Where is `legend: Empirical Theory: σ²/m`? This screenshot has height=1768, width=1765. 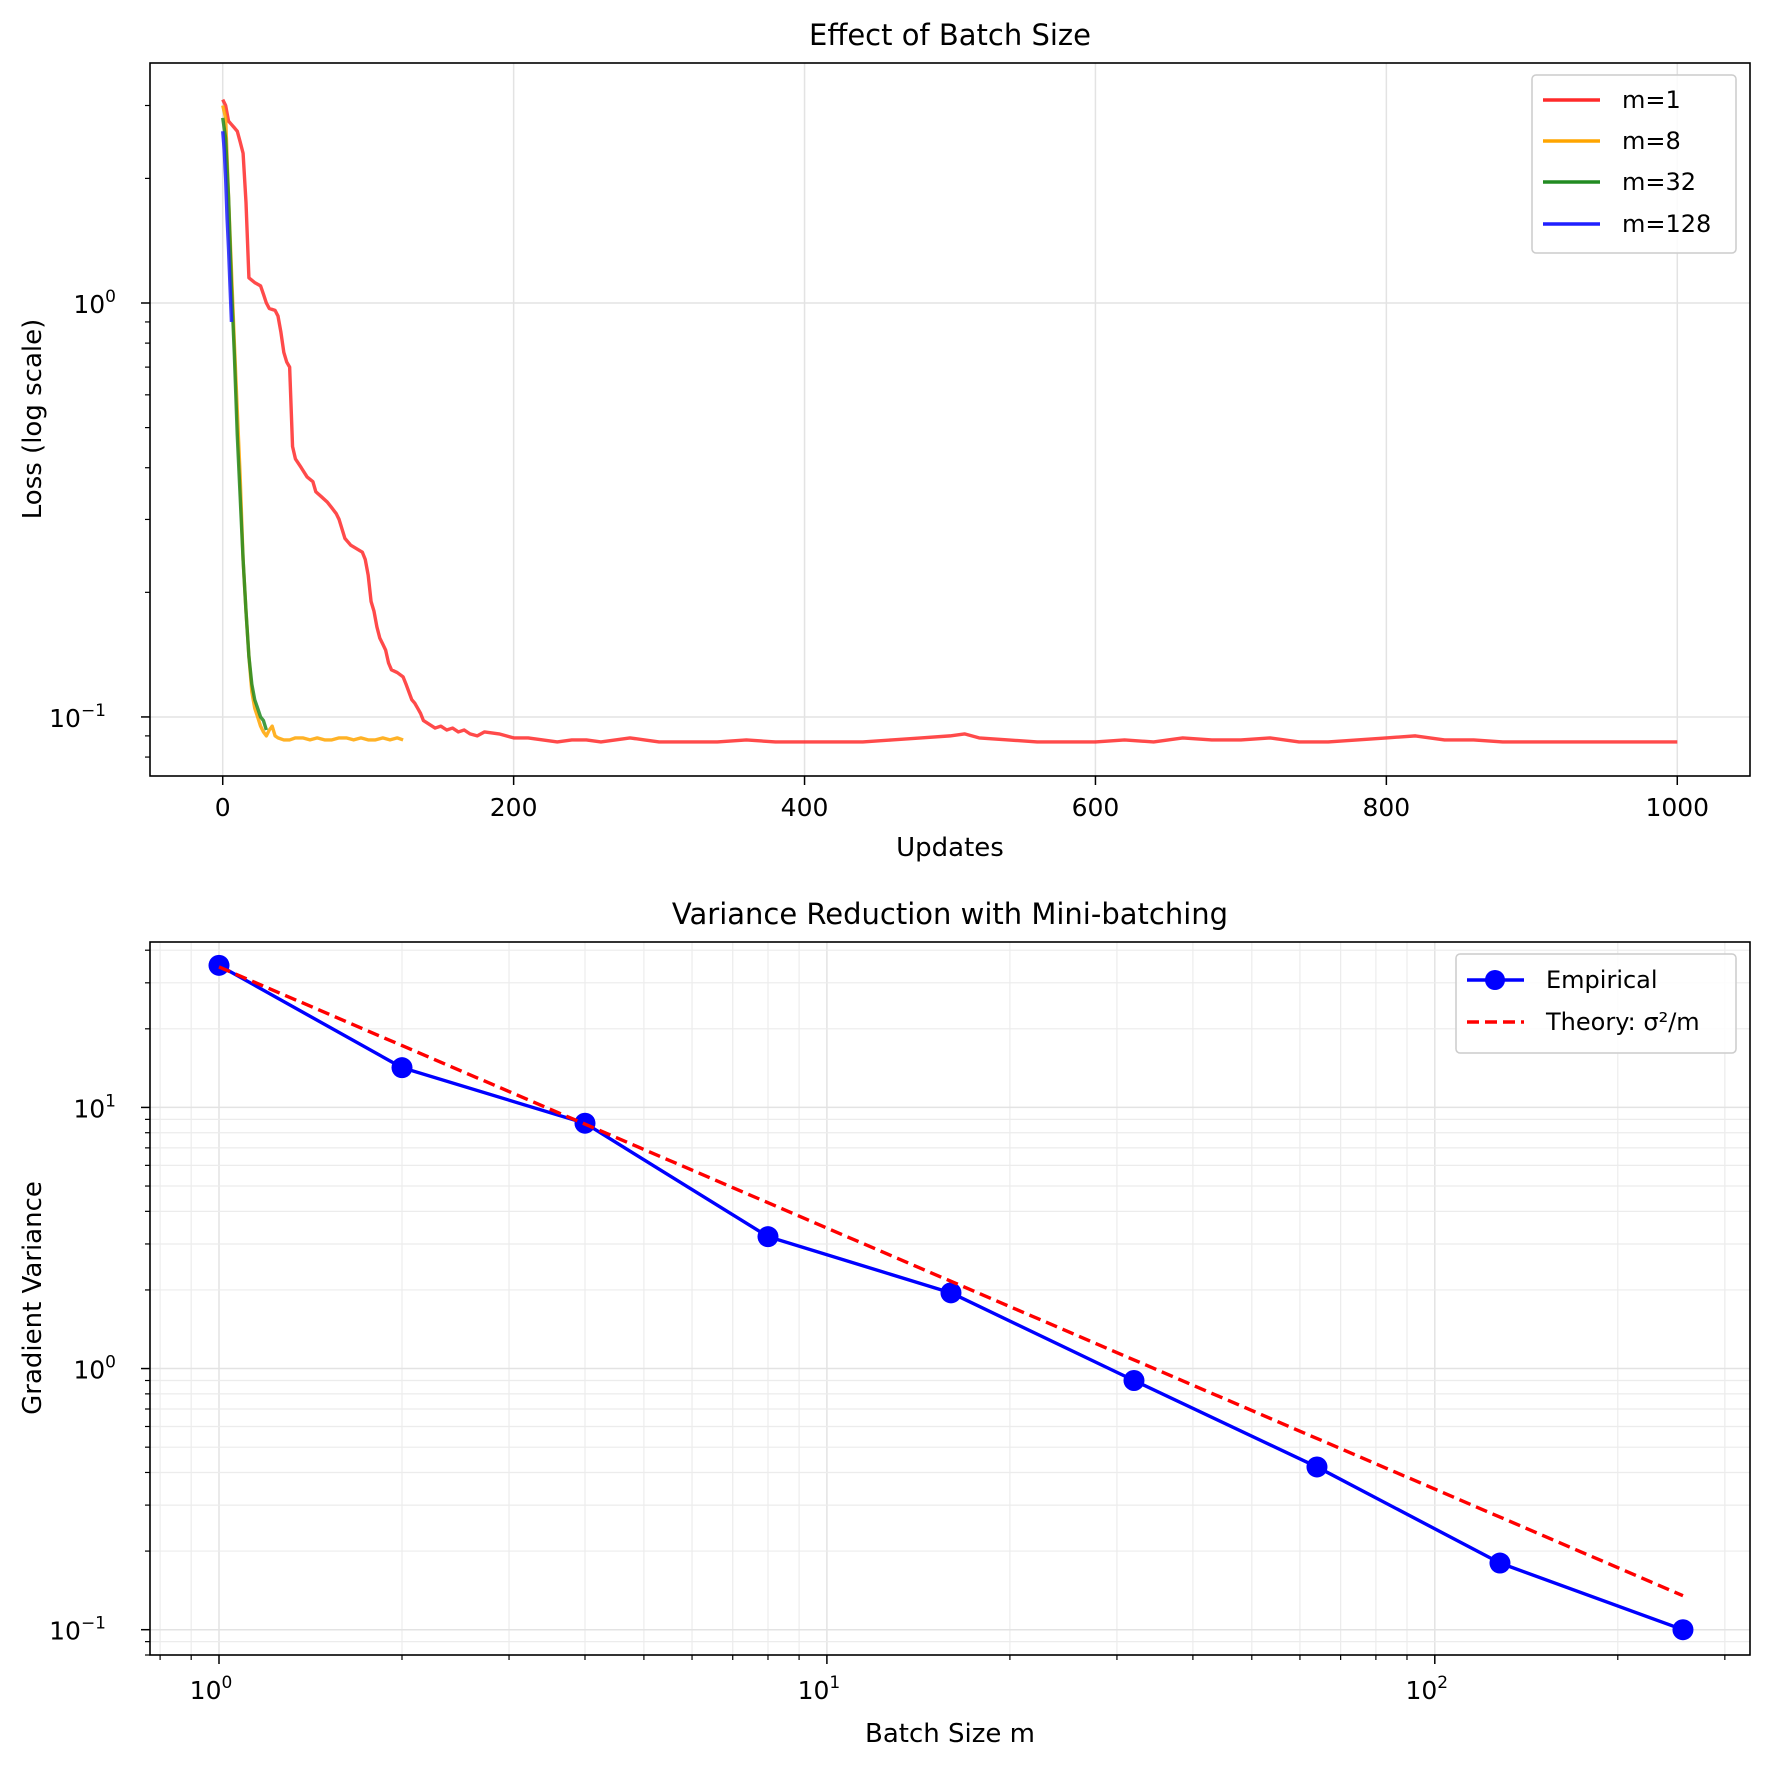
legend: Empirical Theory: σ²/m is located at coordinates (1596, 1003).